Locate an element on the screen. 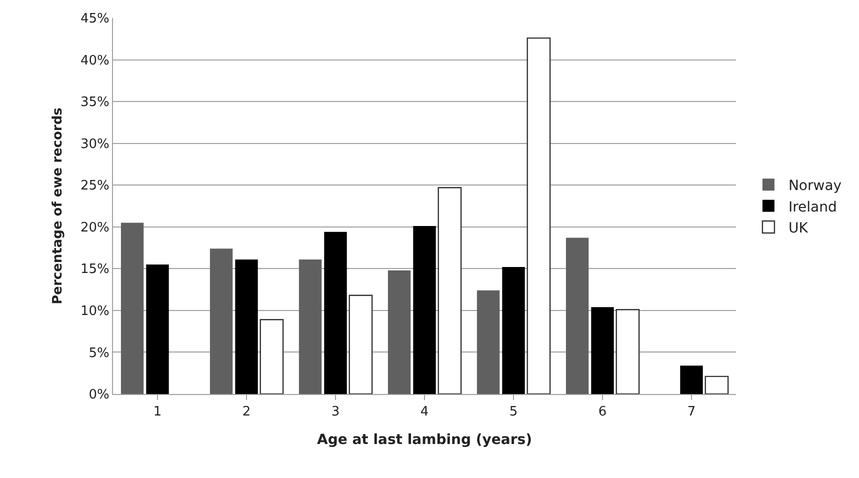 This screenshot has height=478, width=859. y-tick-label: 40% is located at coordinates (95, 60).